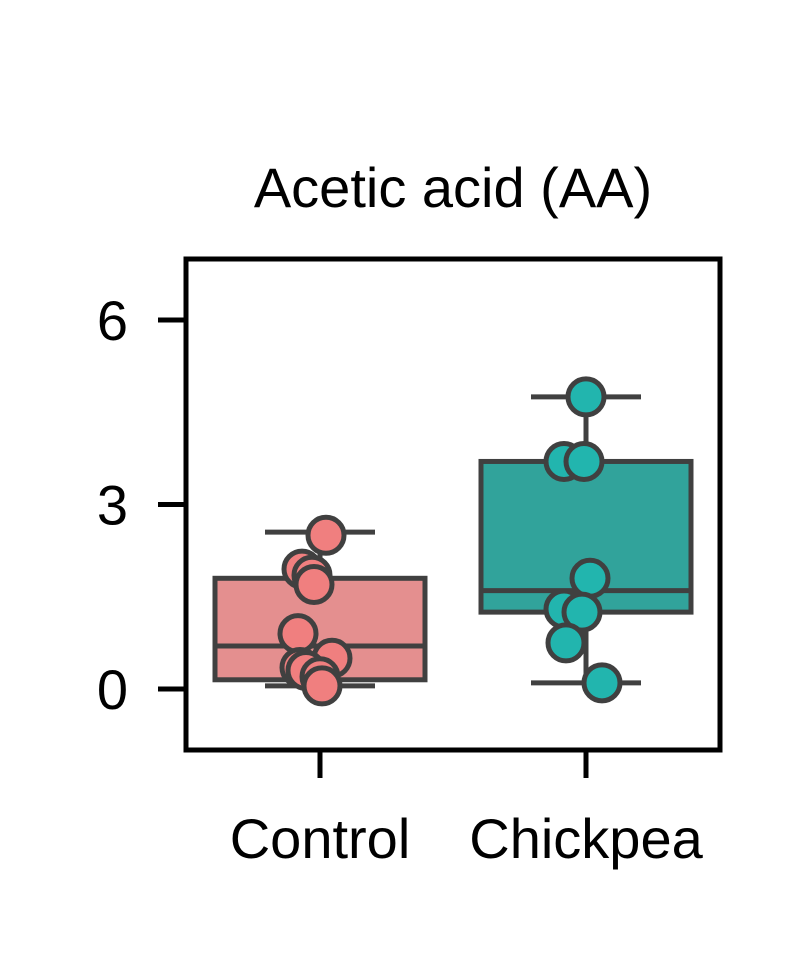 This screenshot has height=960, width=810. What do you see at coordinates (453, 187) in the screenshot?
I see `chart-title: Acetic acid (AA)` at bounding box center [453, 187].